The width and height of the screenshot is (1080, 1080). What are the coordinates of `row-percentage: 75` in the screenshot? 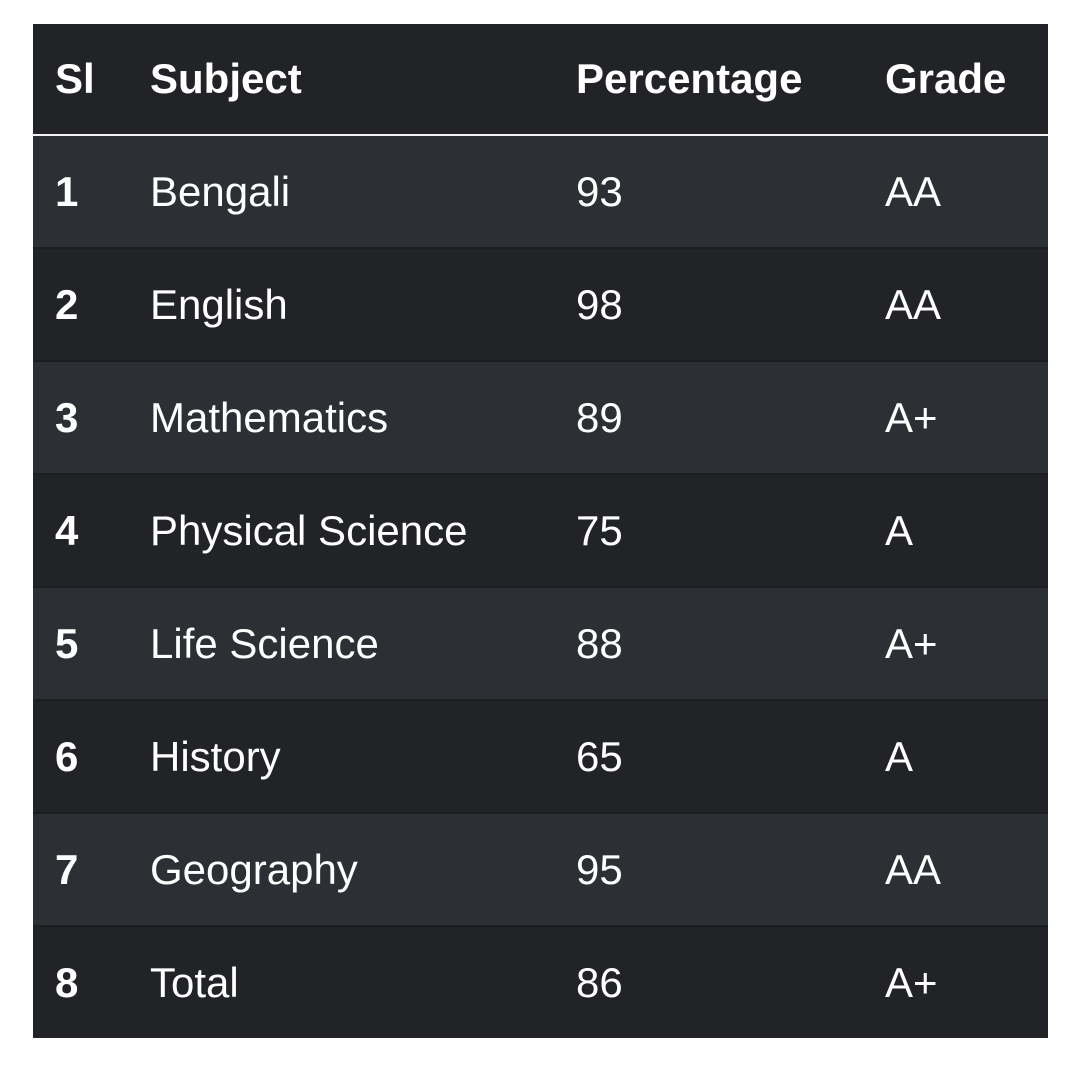 It's located at (599, 530).